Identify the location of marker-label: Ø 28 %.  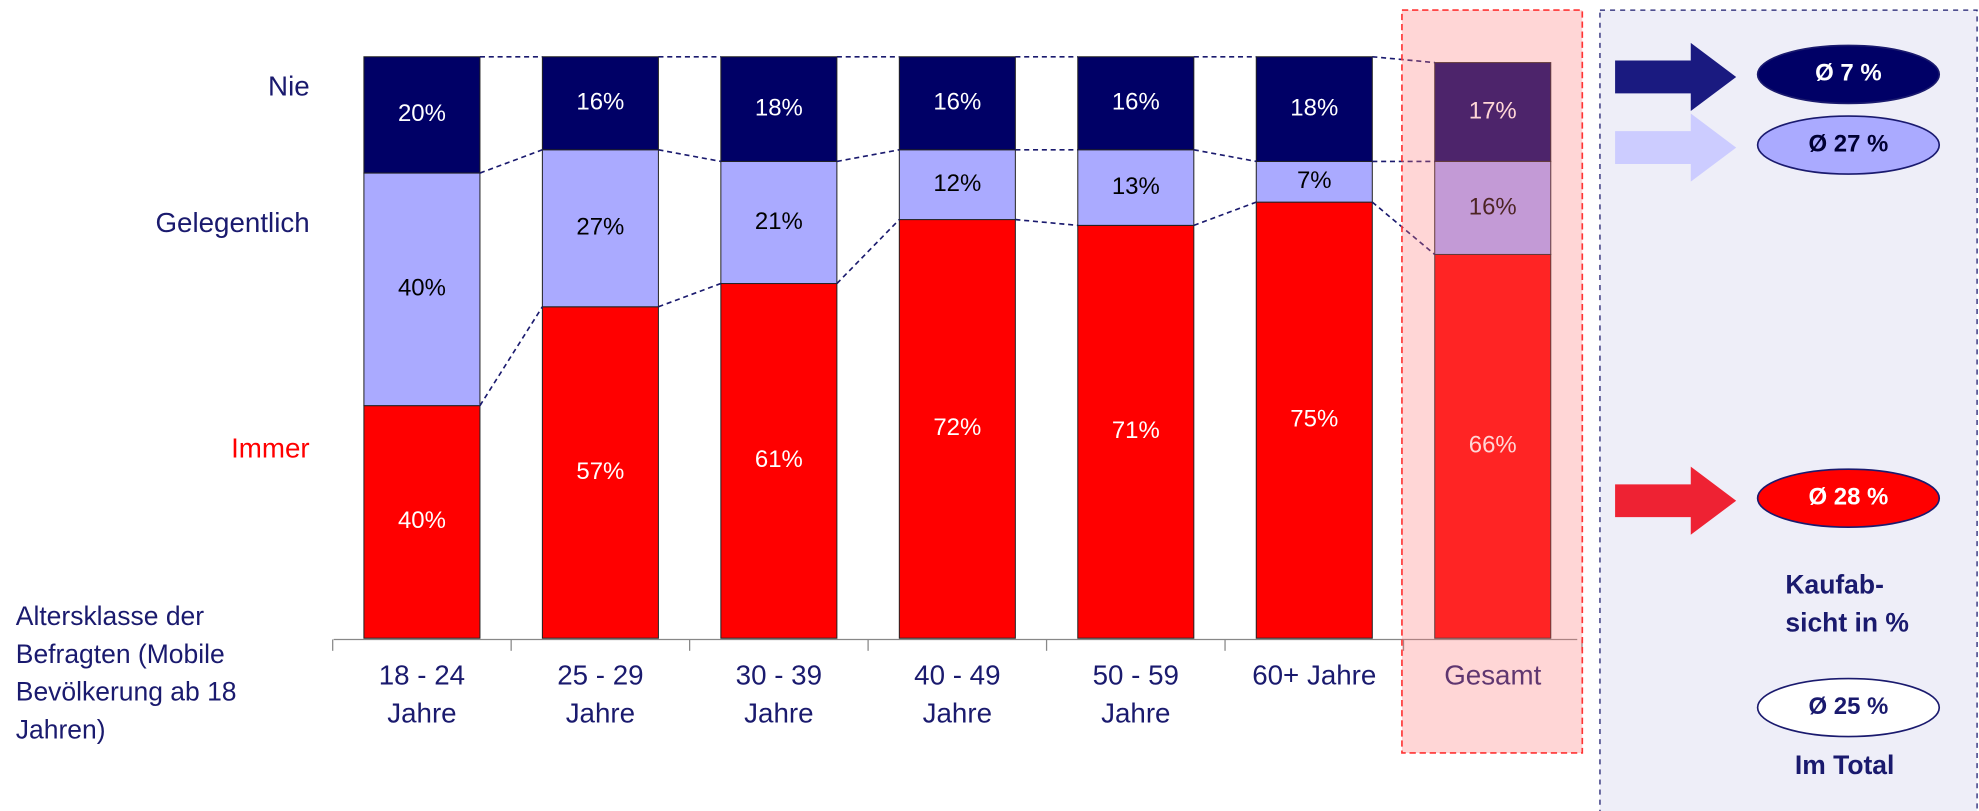
(1848, 497).